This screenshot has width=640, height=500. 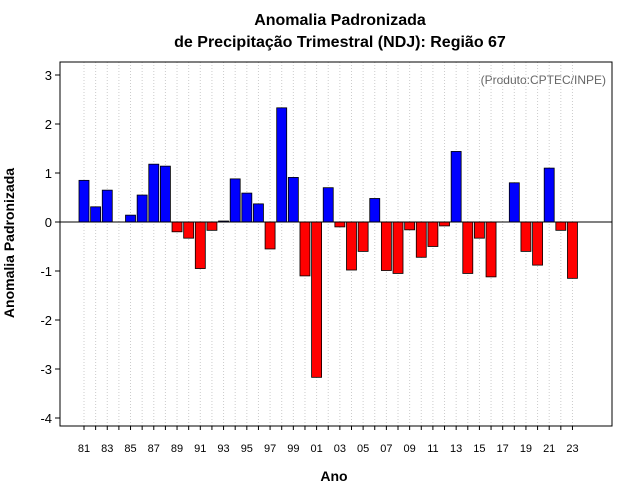 I want to click on y-axis-title: Anomalia Padronizada, so click(x=9, y=243).